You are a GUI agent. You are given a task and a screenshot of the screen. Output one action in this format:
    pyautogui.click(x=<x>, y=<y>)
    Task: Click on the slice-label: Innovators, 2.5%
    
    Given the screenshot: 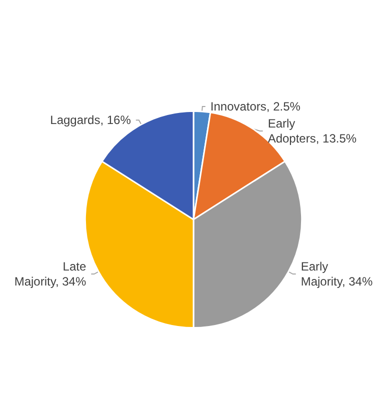 What is the action you would take?
    pyautogui.click(x=255, y=106)
    